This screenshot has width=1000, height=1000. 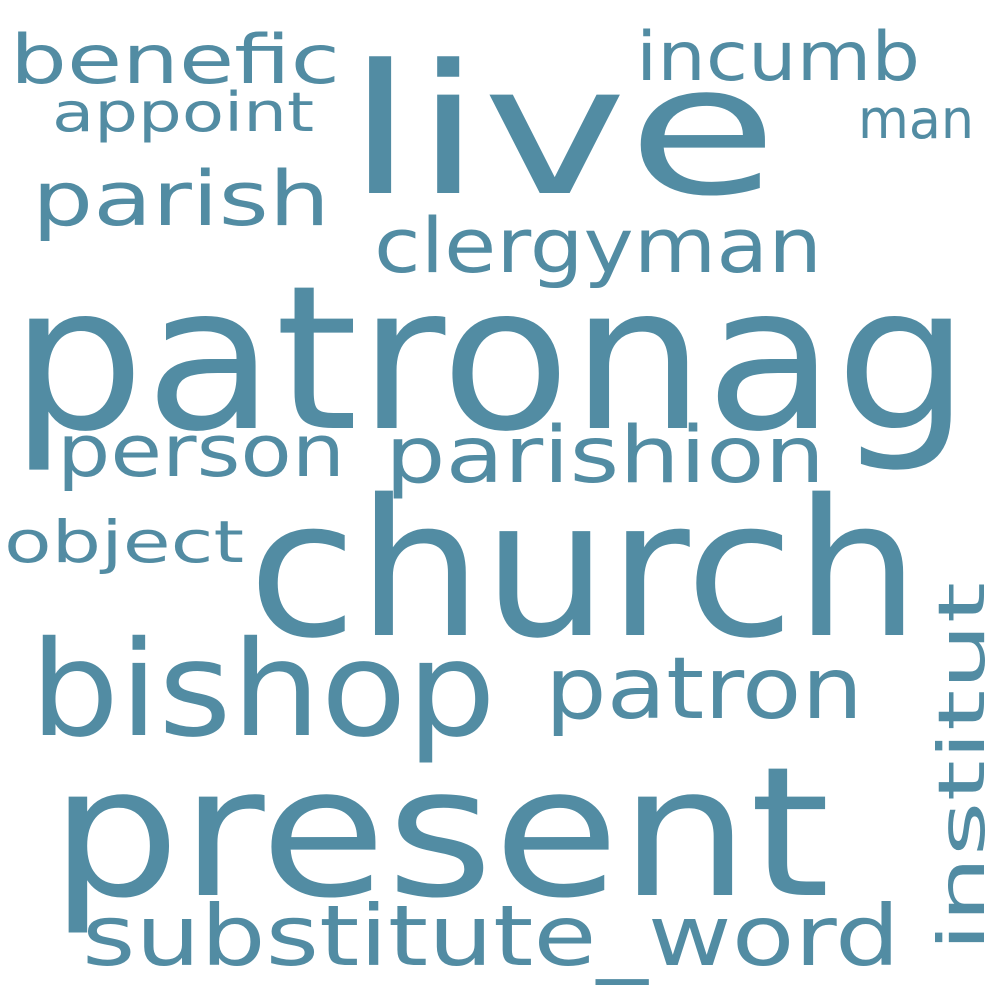 I want to click on word-church: church, so click(x=584, y=569).